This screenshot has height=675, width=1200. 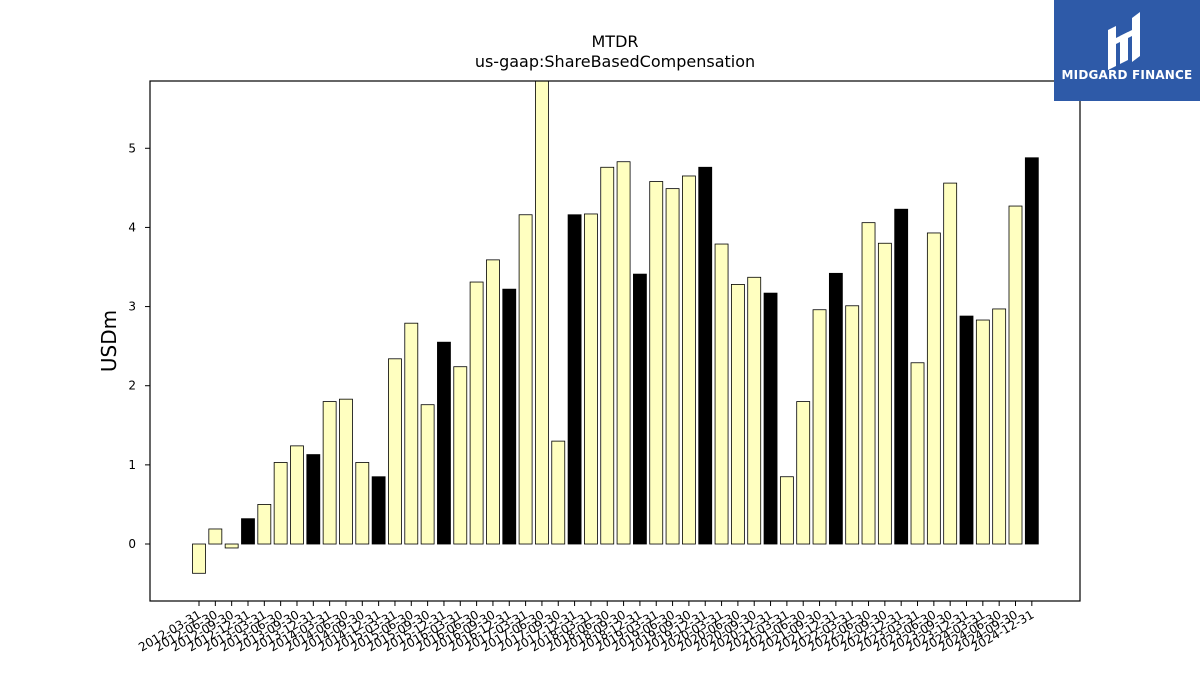 I want to click on midgard-finance-logo: MIDGARD FINANCE, so click(x=1127, y=50).